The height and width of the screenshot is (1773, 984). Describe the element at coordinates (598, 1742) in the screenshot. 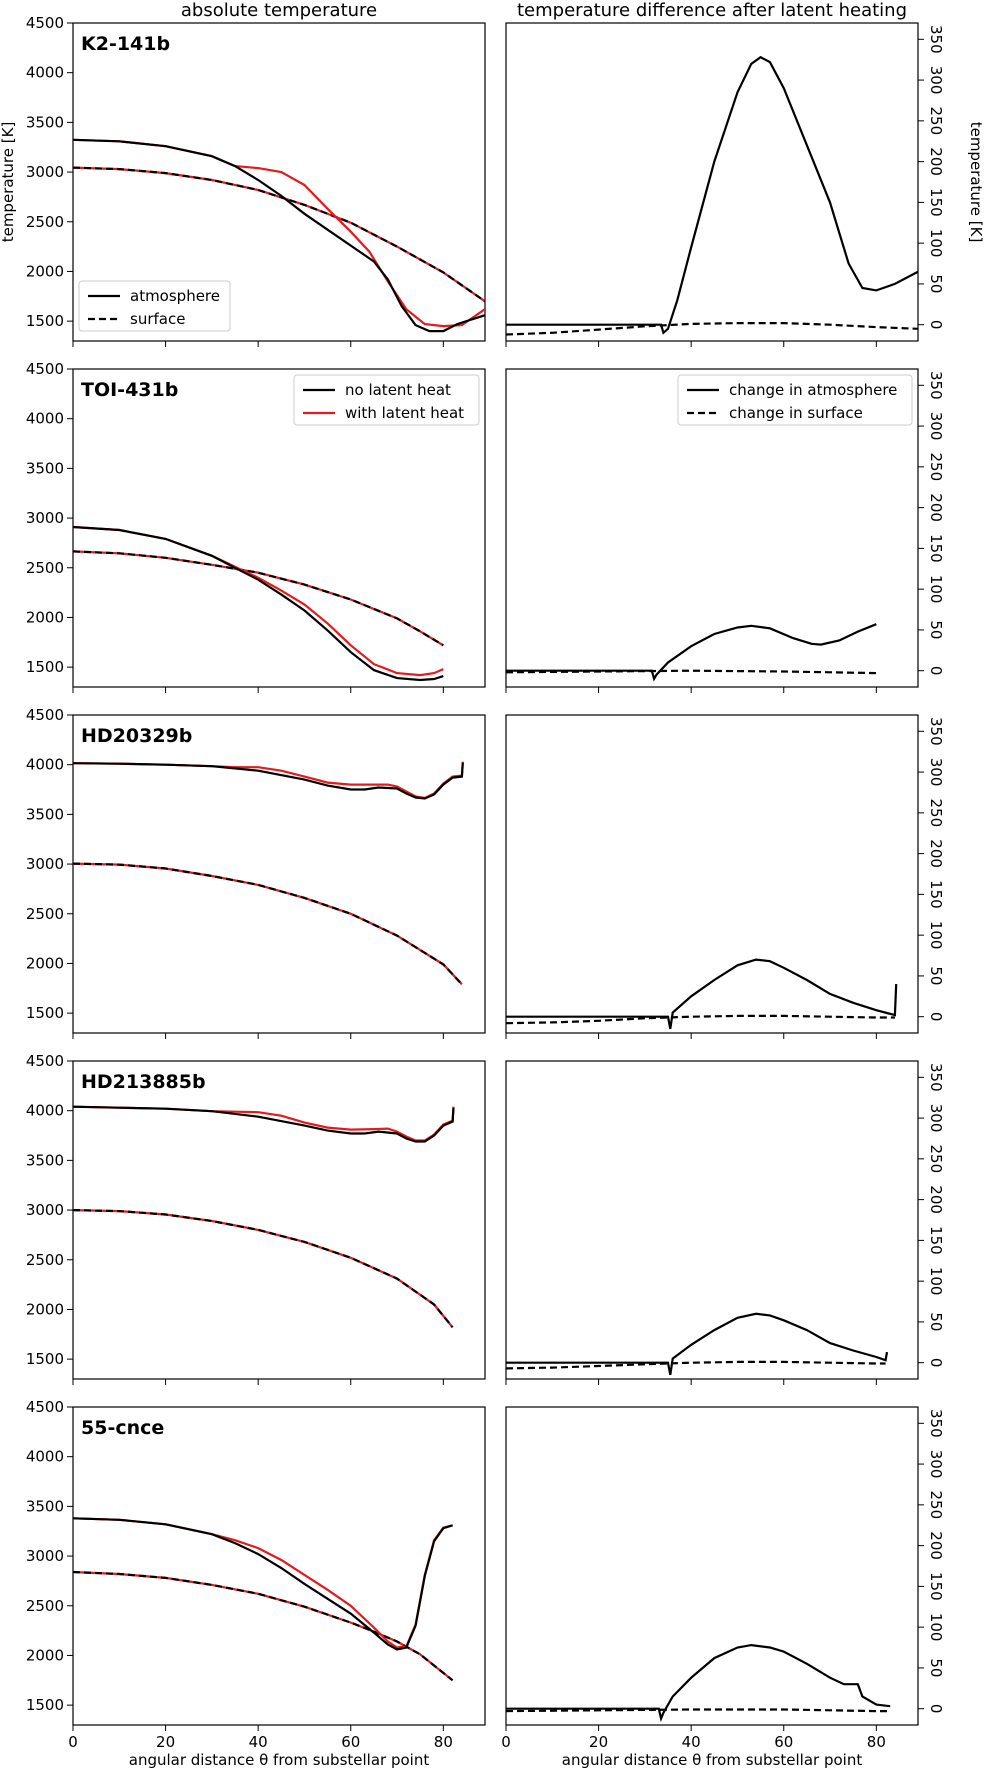

I see `x-tick-label: 20` at that location.